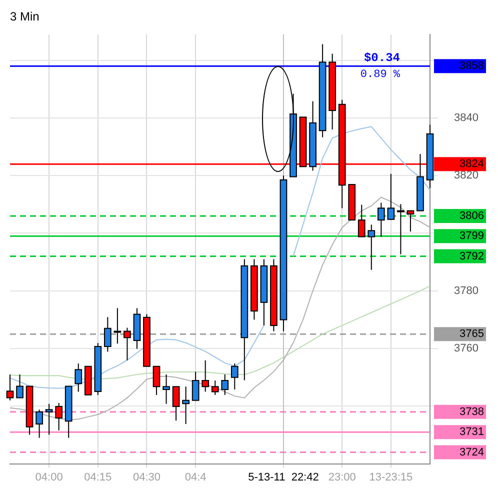  Describe the element at coordinates (472, 452) in the screenshot. I see `ref-line-label: 3724` at that location.